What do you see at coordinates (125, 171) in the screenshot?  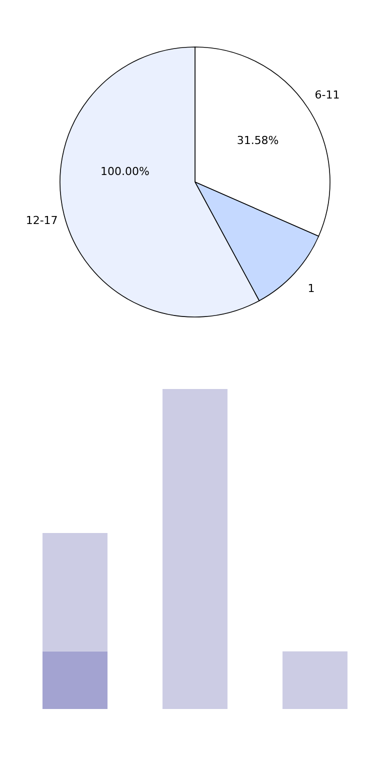 I see `text: 100.00%` at bounding box center [125, 171].